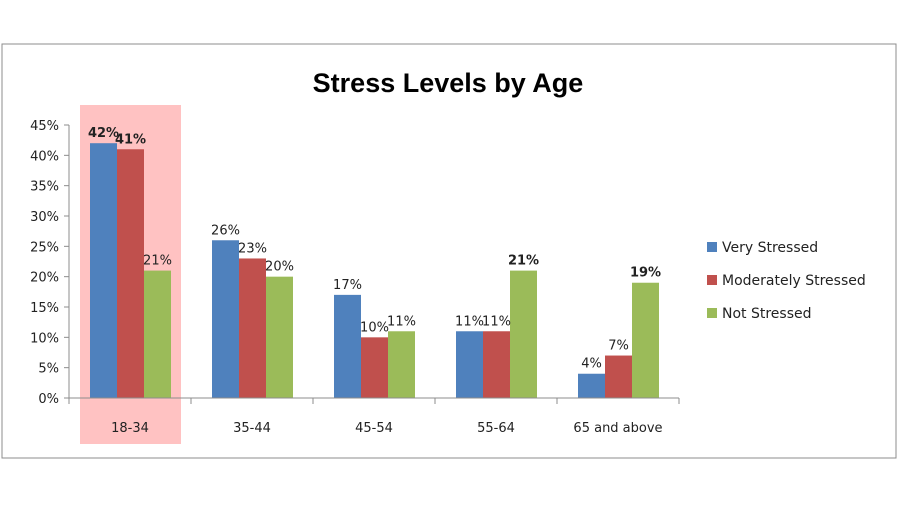  Describe the element at coordinates (767, 314) in the screenshot. I see `legend-label: Not Stressed` at that location.